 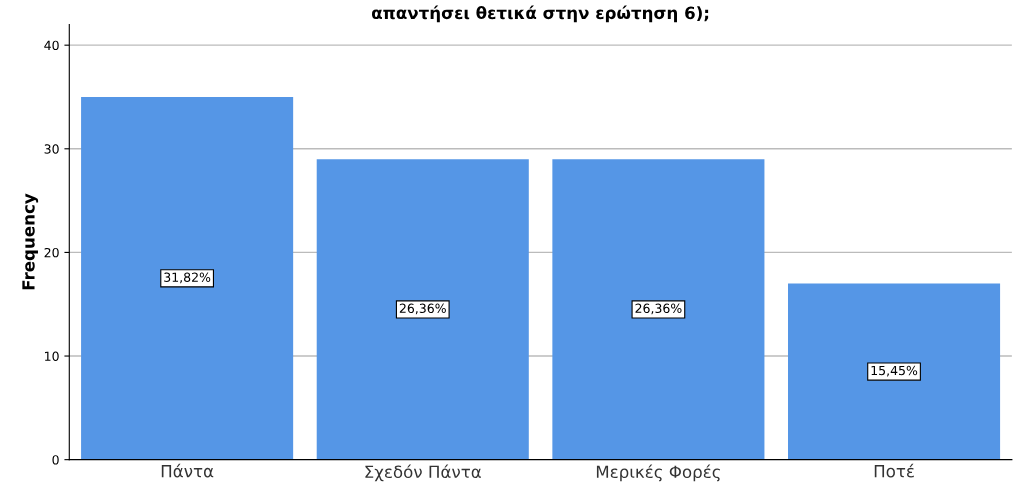 What do you see at coordinates (55, 460) in the screenshot?
I see `y-tick-label: 0` at bounding box center [55, 460].